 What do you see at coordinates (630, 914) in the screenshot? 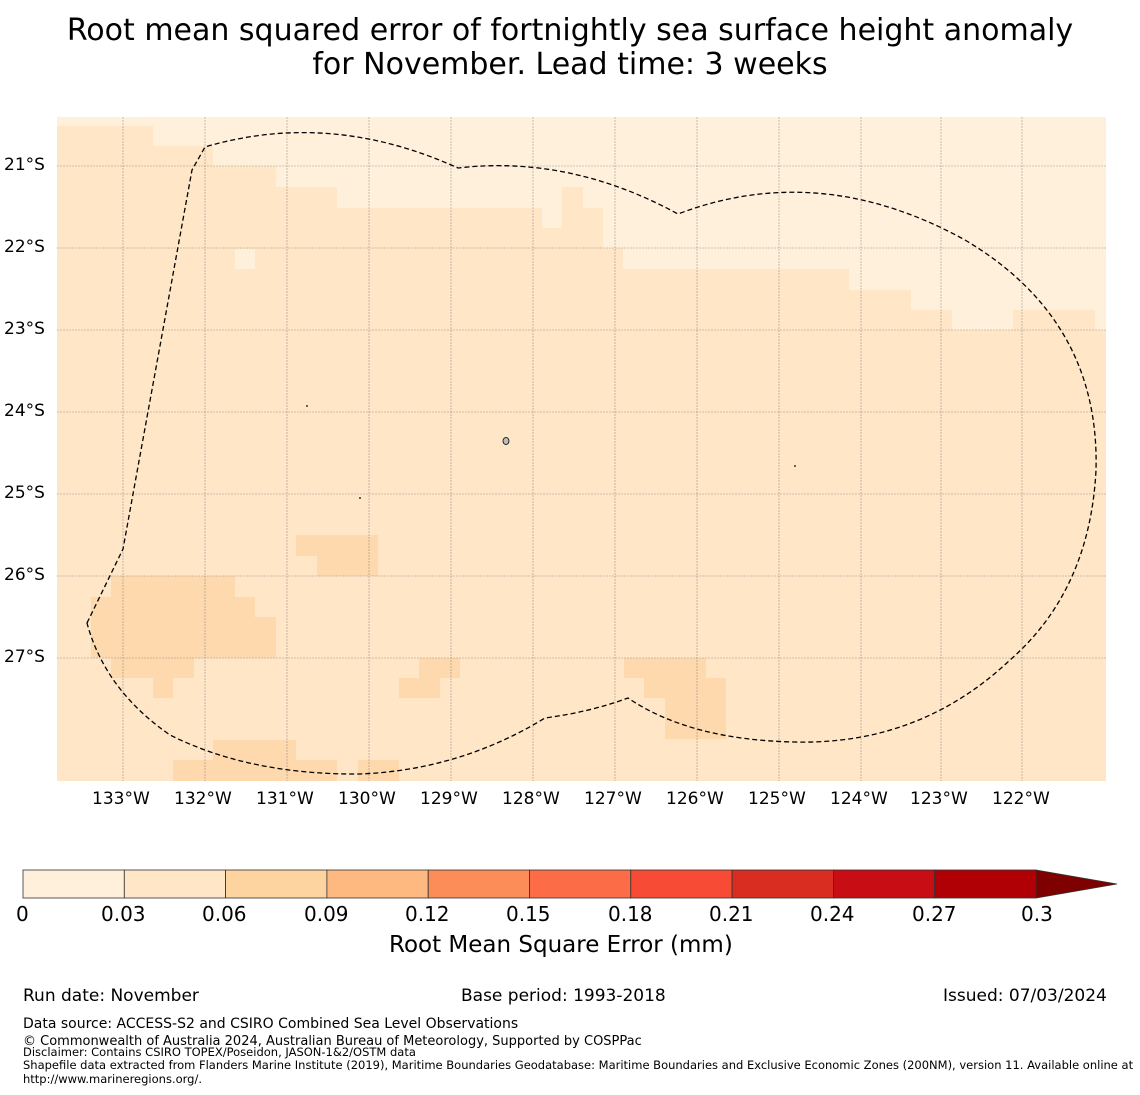
I see `colorbar-tick: 0.18` at bounding box center [630, 914].